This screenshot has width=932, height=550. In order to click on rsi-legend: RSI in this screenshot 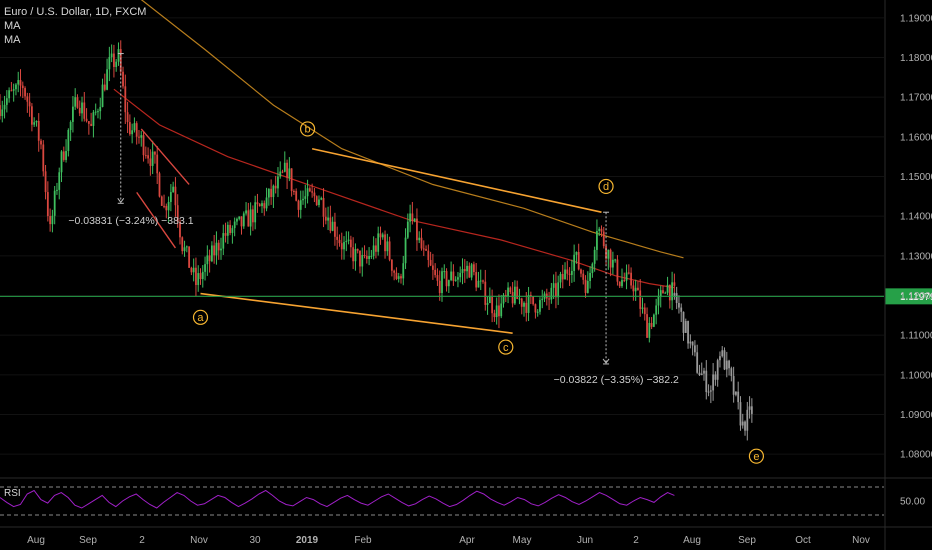, I will do `click(12, 493)`.